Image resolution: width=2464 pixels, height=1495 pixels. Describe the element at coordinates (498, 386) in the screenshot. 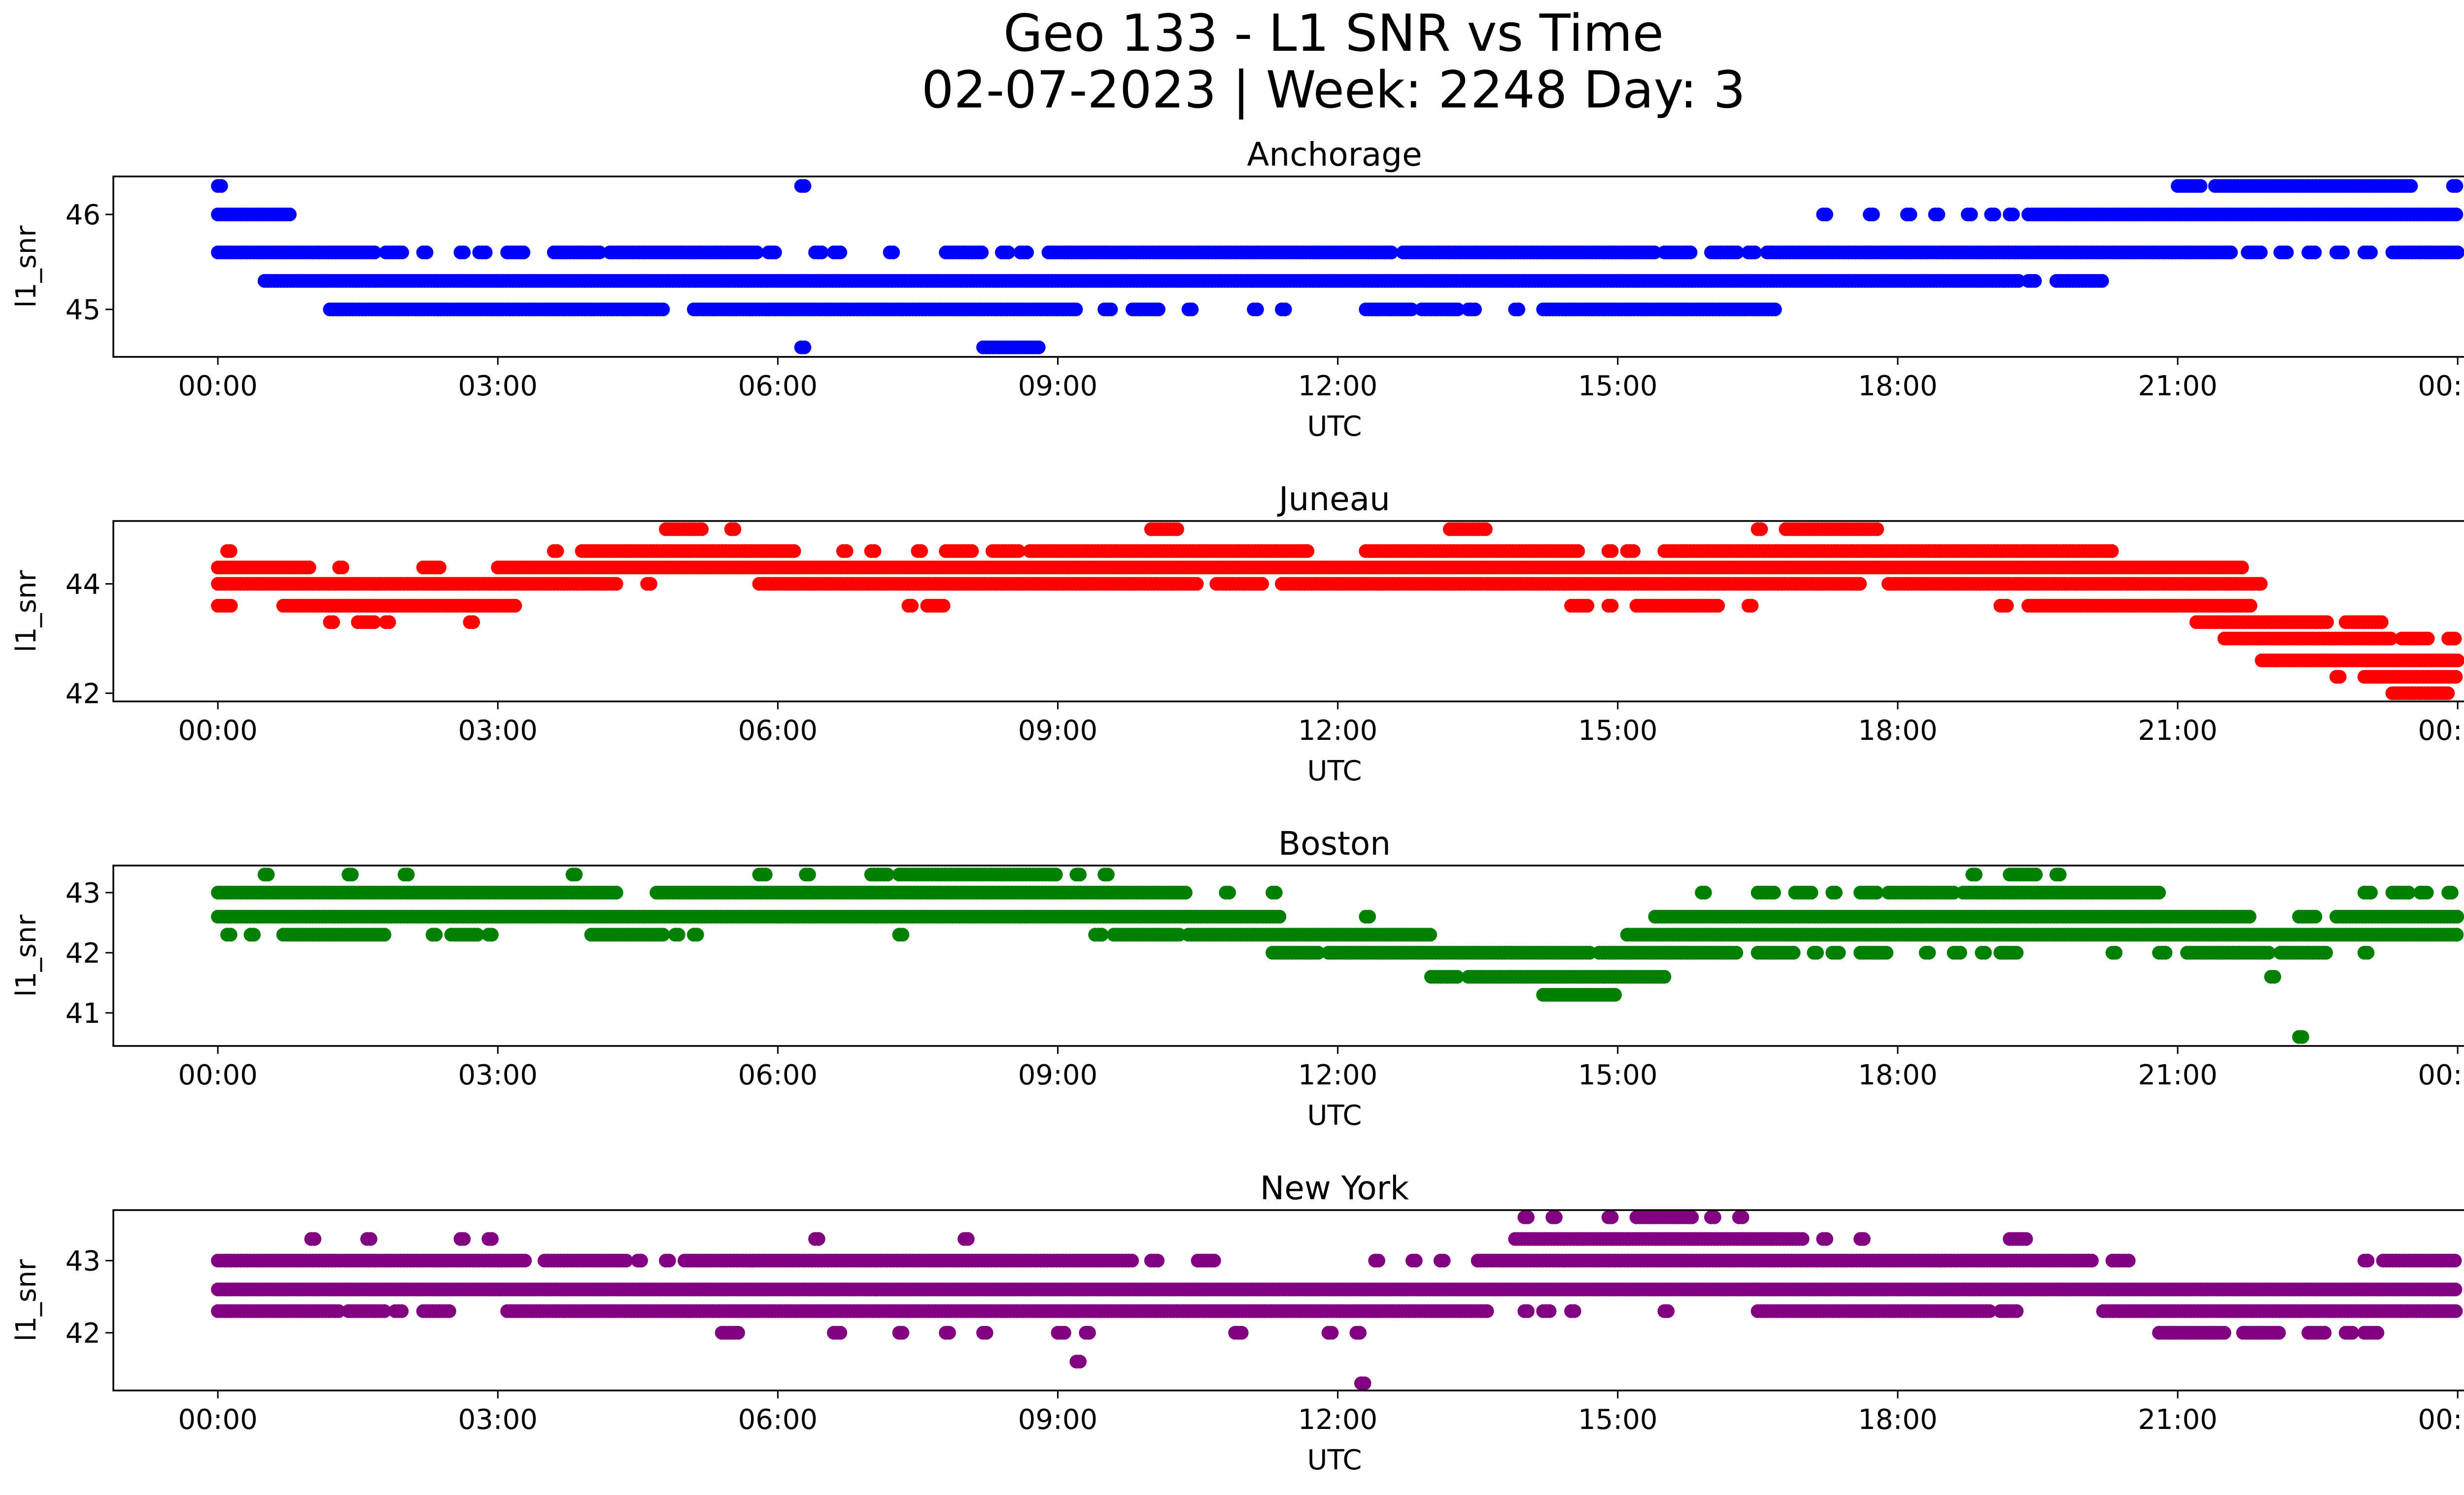

I see `x-tick-label: 03:00` at that location.